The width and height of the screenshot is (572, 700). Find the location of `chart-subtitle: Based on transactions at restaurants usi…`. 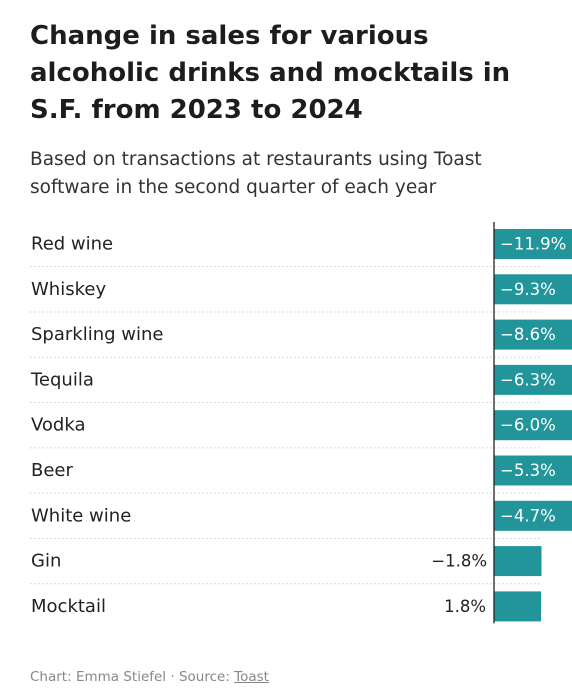

chart-subtitle: Based on transactions at restaurants usi… is located at coordinates (256, 173).